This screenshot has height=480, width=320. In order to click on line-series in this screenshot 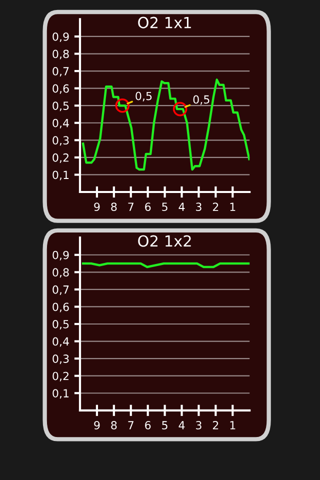, I will do `click(166, 124)`.